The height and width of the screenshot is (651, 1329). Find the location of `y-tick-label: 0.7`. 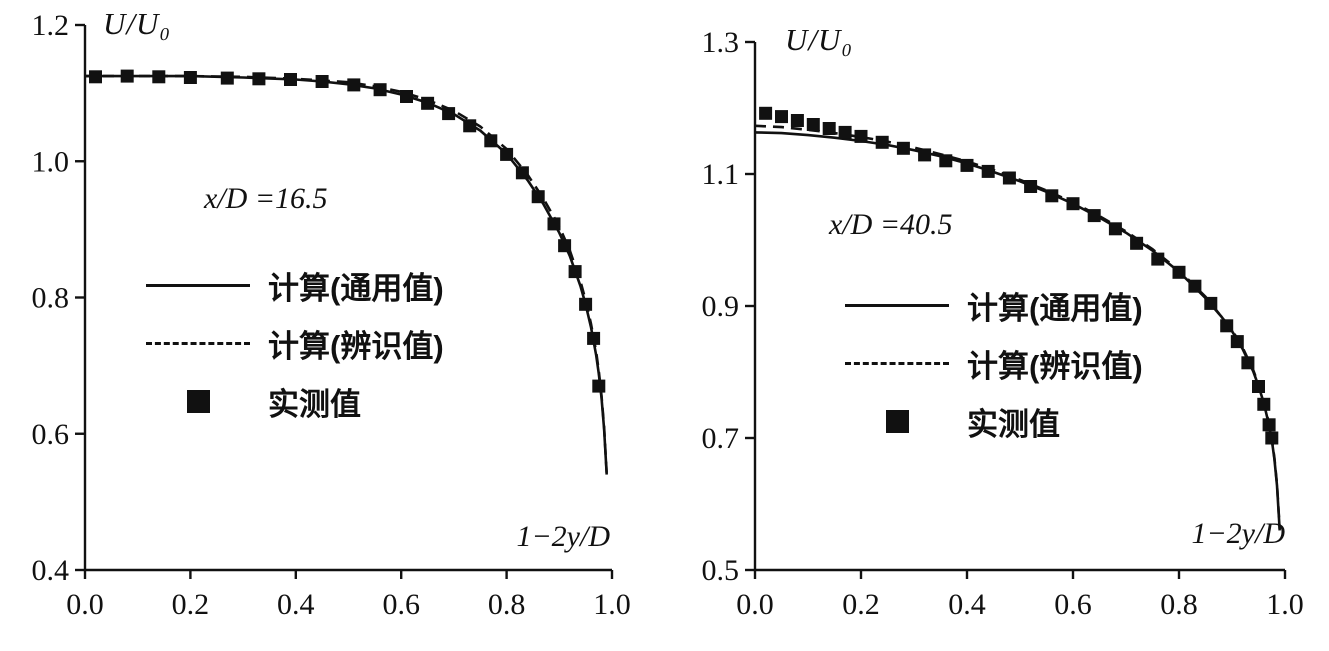

y-tick-label: 0.7 is located at coordinates (721, 438).